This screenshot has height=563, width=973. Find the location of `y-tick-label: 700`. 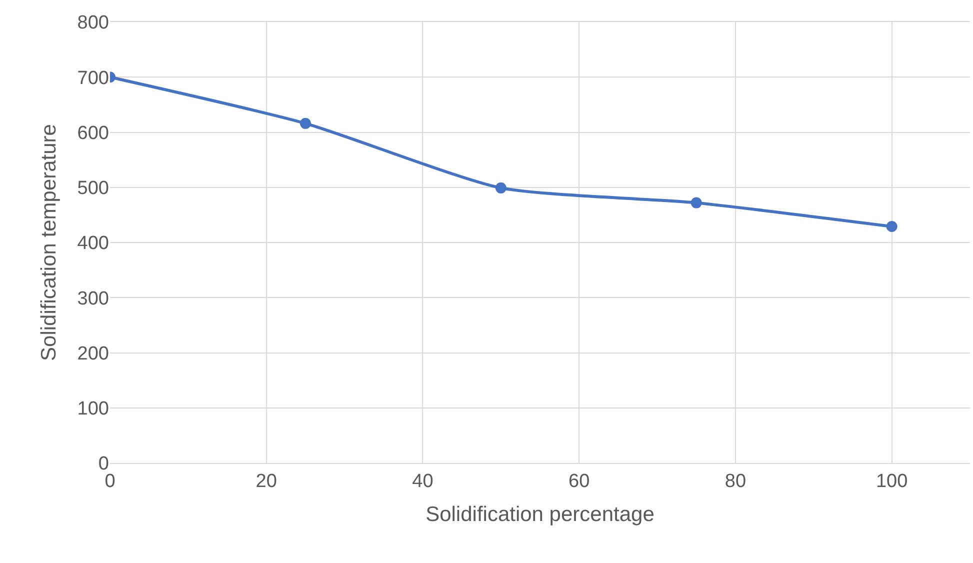

y-tick-label: 700 is located at coordinates (93, 78).